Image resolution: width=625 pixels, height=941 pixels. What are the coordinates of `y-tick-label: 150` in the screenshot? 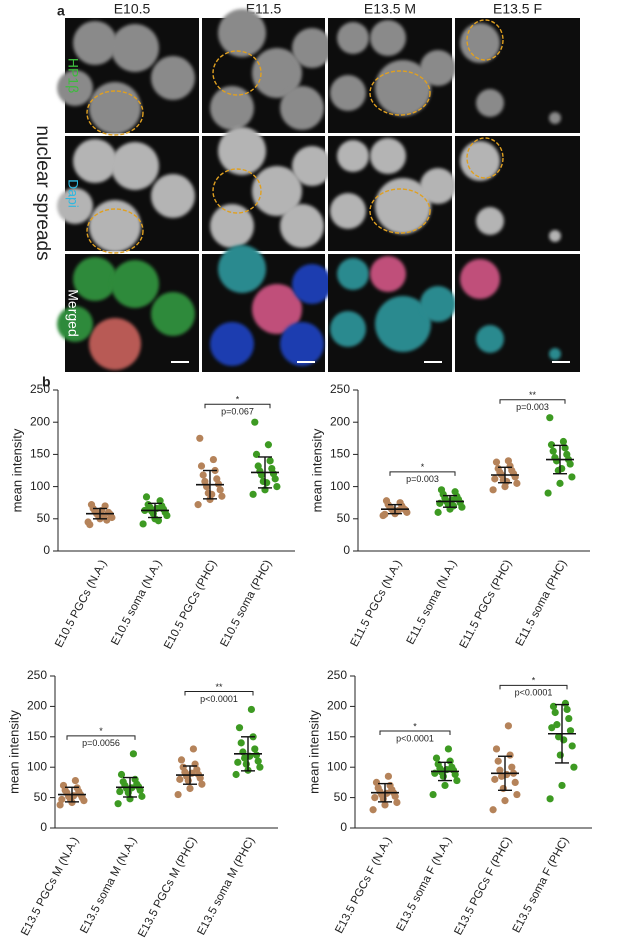 It's located at (337, 736).